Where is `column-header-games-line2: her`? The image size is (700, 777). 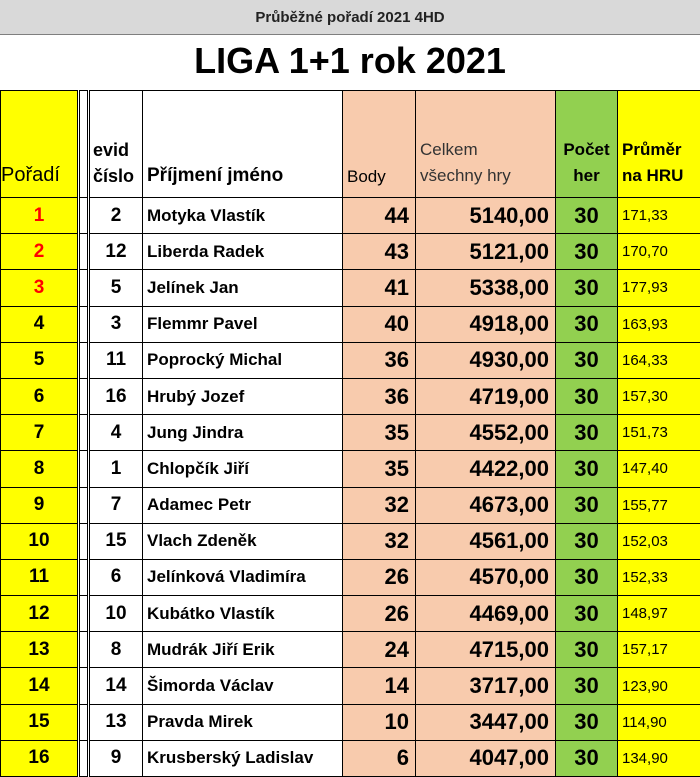 column-header-games-line2: her is located at coordinates (586, 176).